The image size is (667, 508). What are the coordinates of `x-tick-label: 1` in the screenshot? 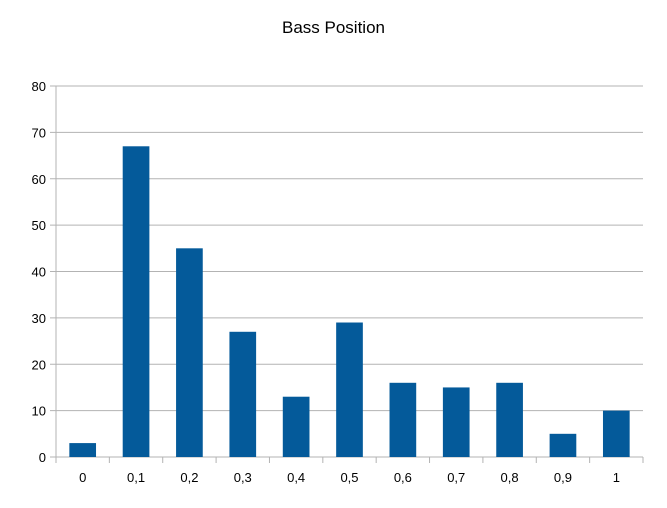 It's located at (616, 477).